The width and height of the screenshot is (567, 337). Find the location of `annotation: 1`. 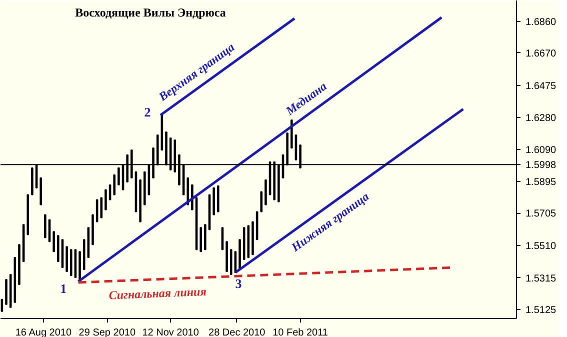

annotation: 1 is located at coordinates (63, 288).